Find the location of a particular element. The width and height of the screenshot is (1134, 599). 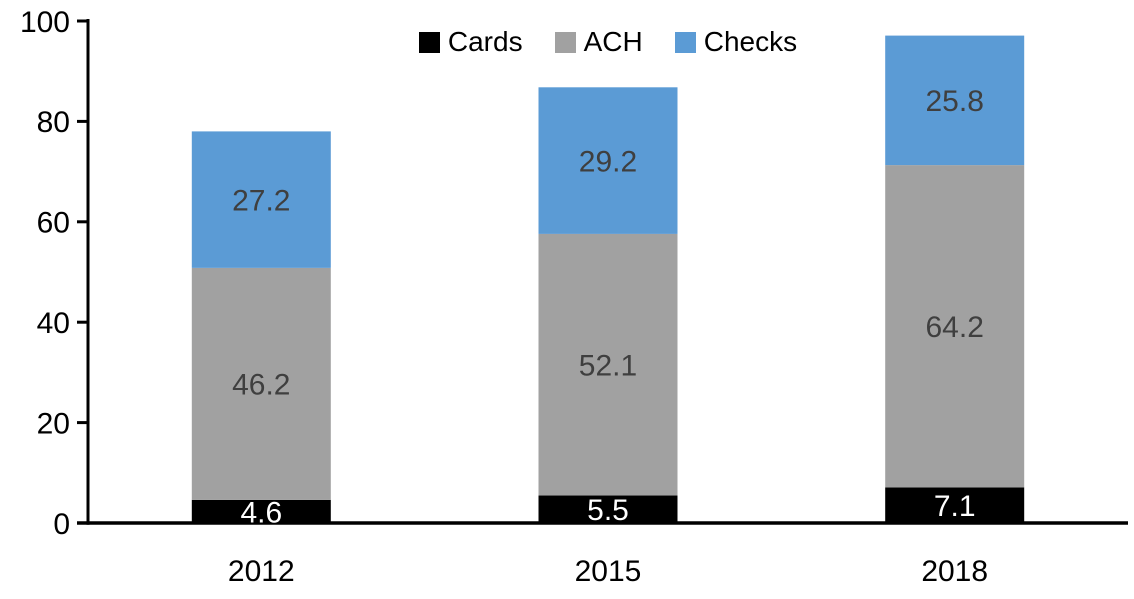

y-axis-tick-label-40: 40 is located at coordinates (53, 323).